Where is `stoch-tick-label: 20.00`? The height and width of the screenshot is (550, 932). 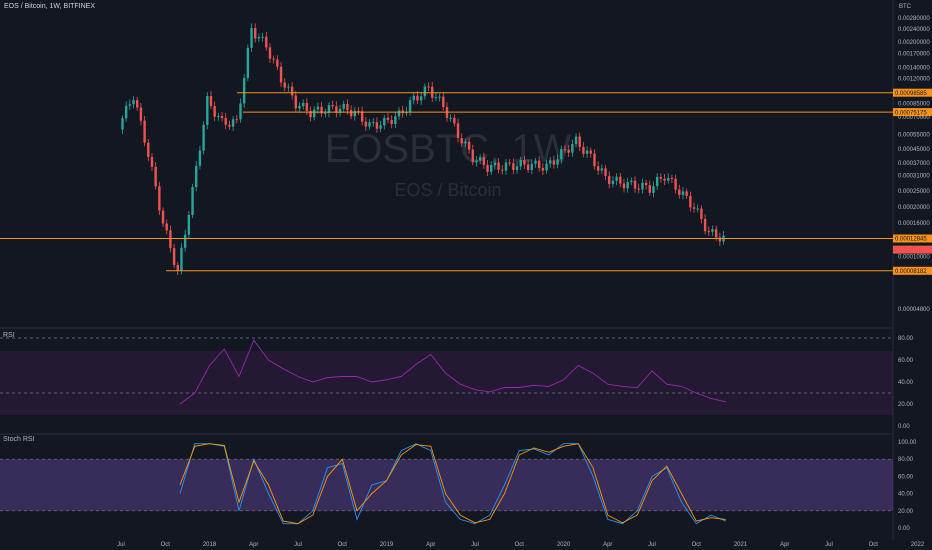 stoch-tick-label: 20.00 is located at coordinates (906, 512).